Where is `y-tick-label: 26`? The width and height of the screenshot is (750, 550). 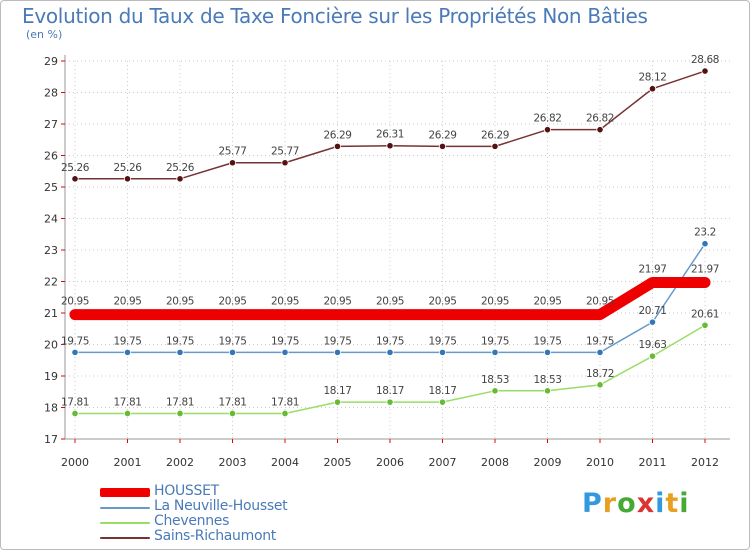 y-tick-label: 26 is located at coordinates (51, 156).